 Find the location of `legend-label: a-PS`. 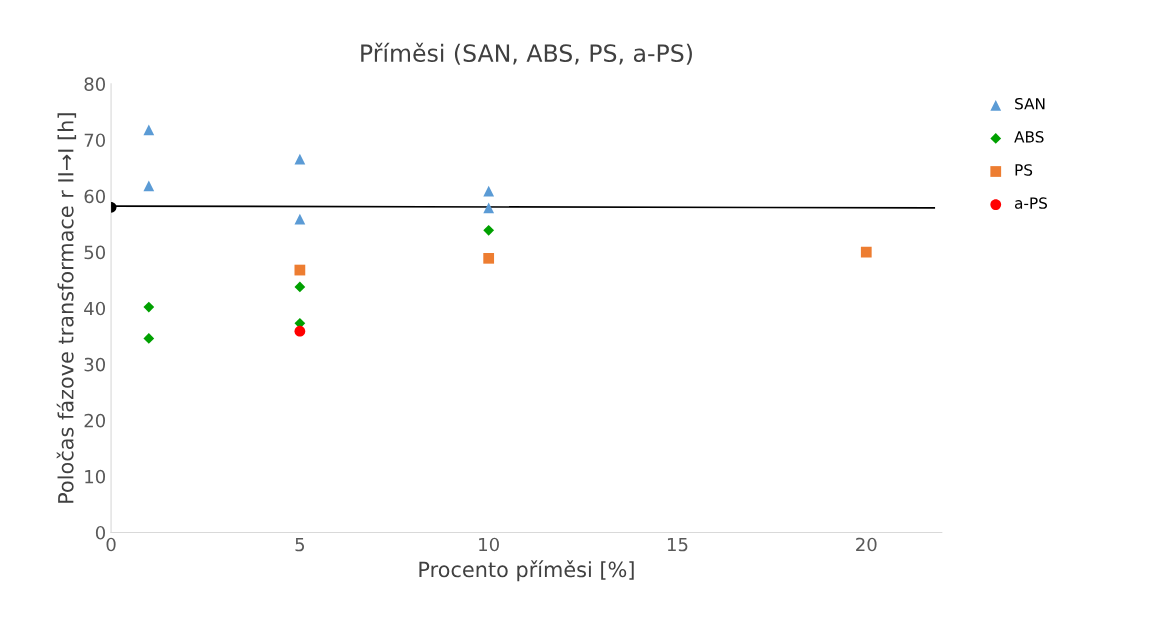

legend-label: a-PS is located at coordinates (1031, 203).